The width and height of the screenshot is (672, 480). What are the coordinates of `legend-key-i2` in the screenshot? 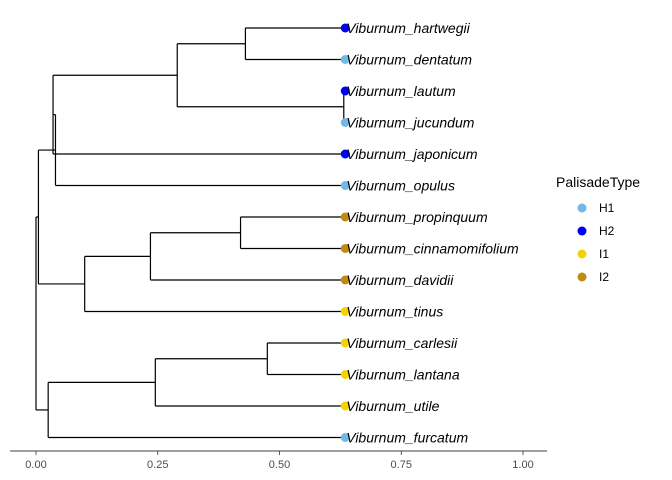 It's located at (582, 277).